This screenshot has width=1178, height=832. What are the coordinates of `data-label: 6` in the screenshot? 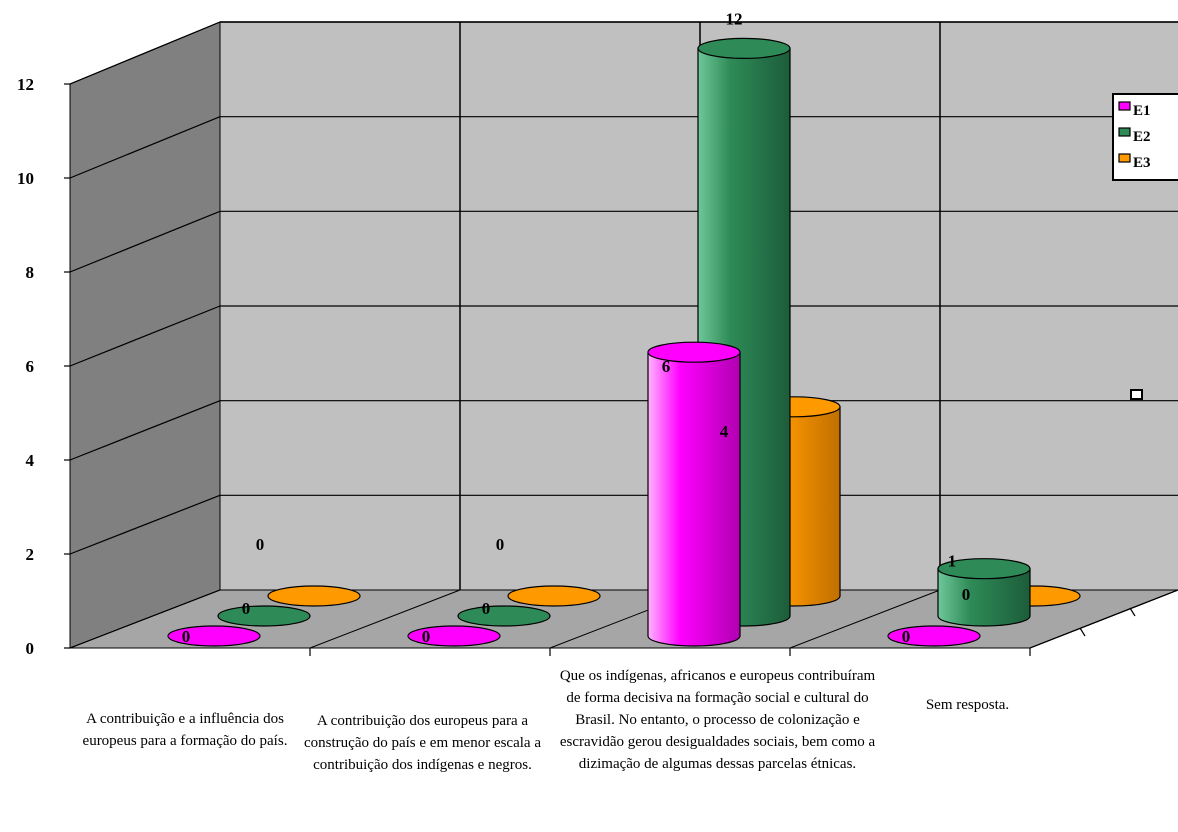 It's located at (666, 366).